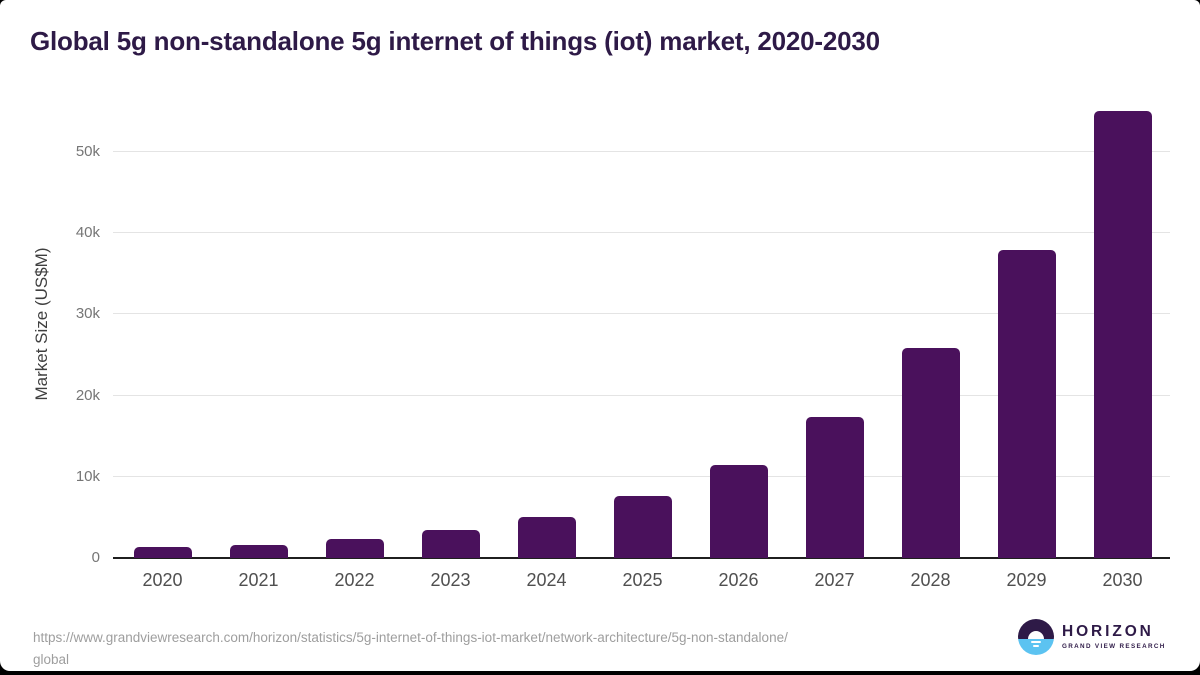  I want to click on horizon-logo: HORIZON GRAND VIEW RESEARCH, so click(1092, 637).